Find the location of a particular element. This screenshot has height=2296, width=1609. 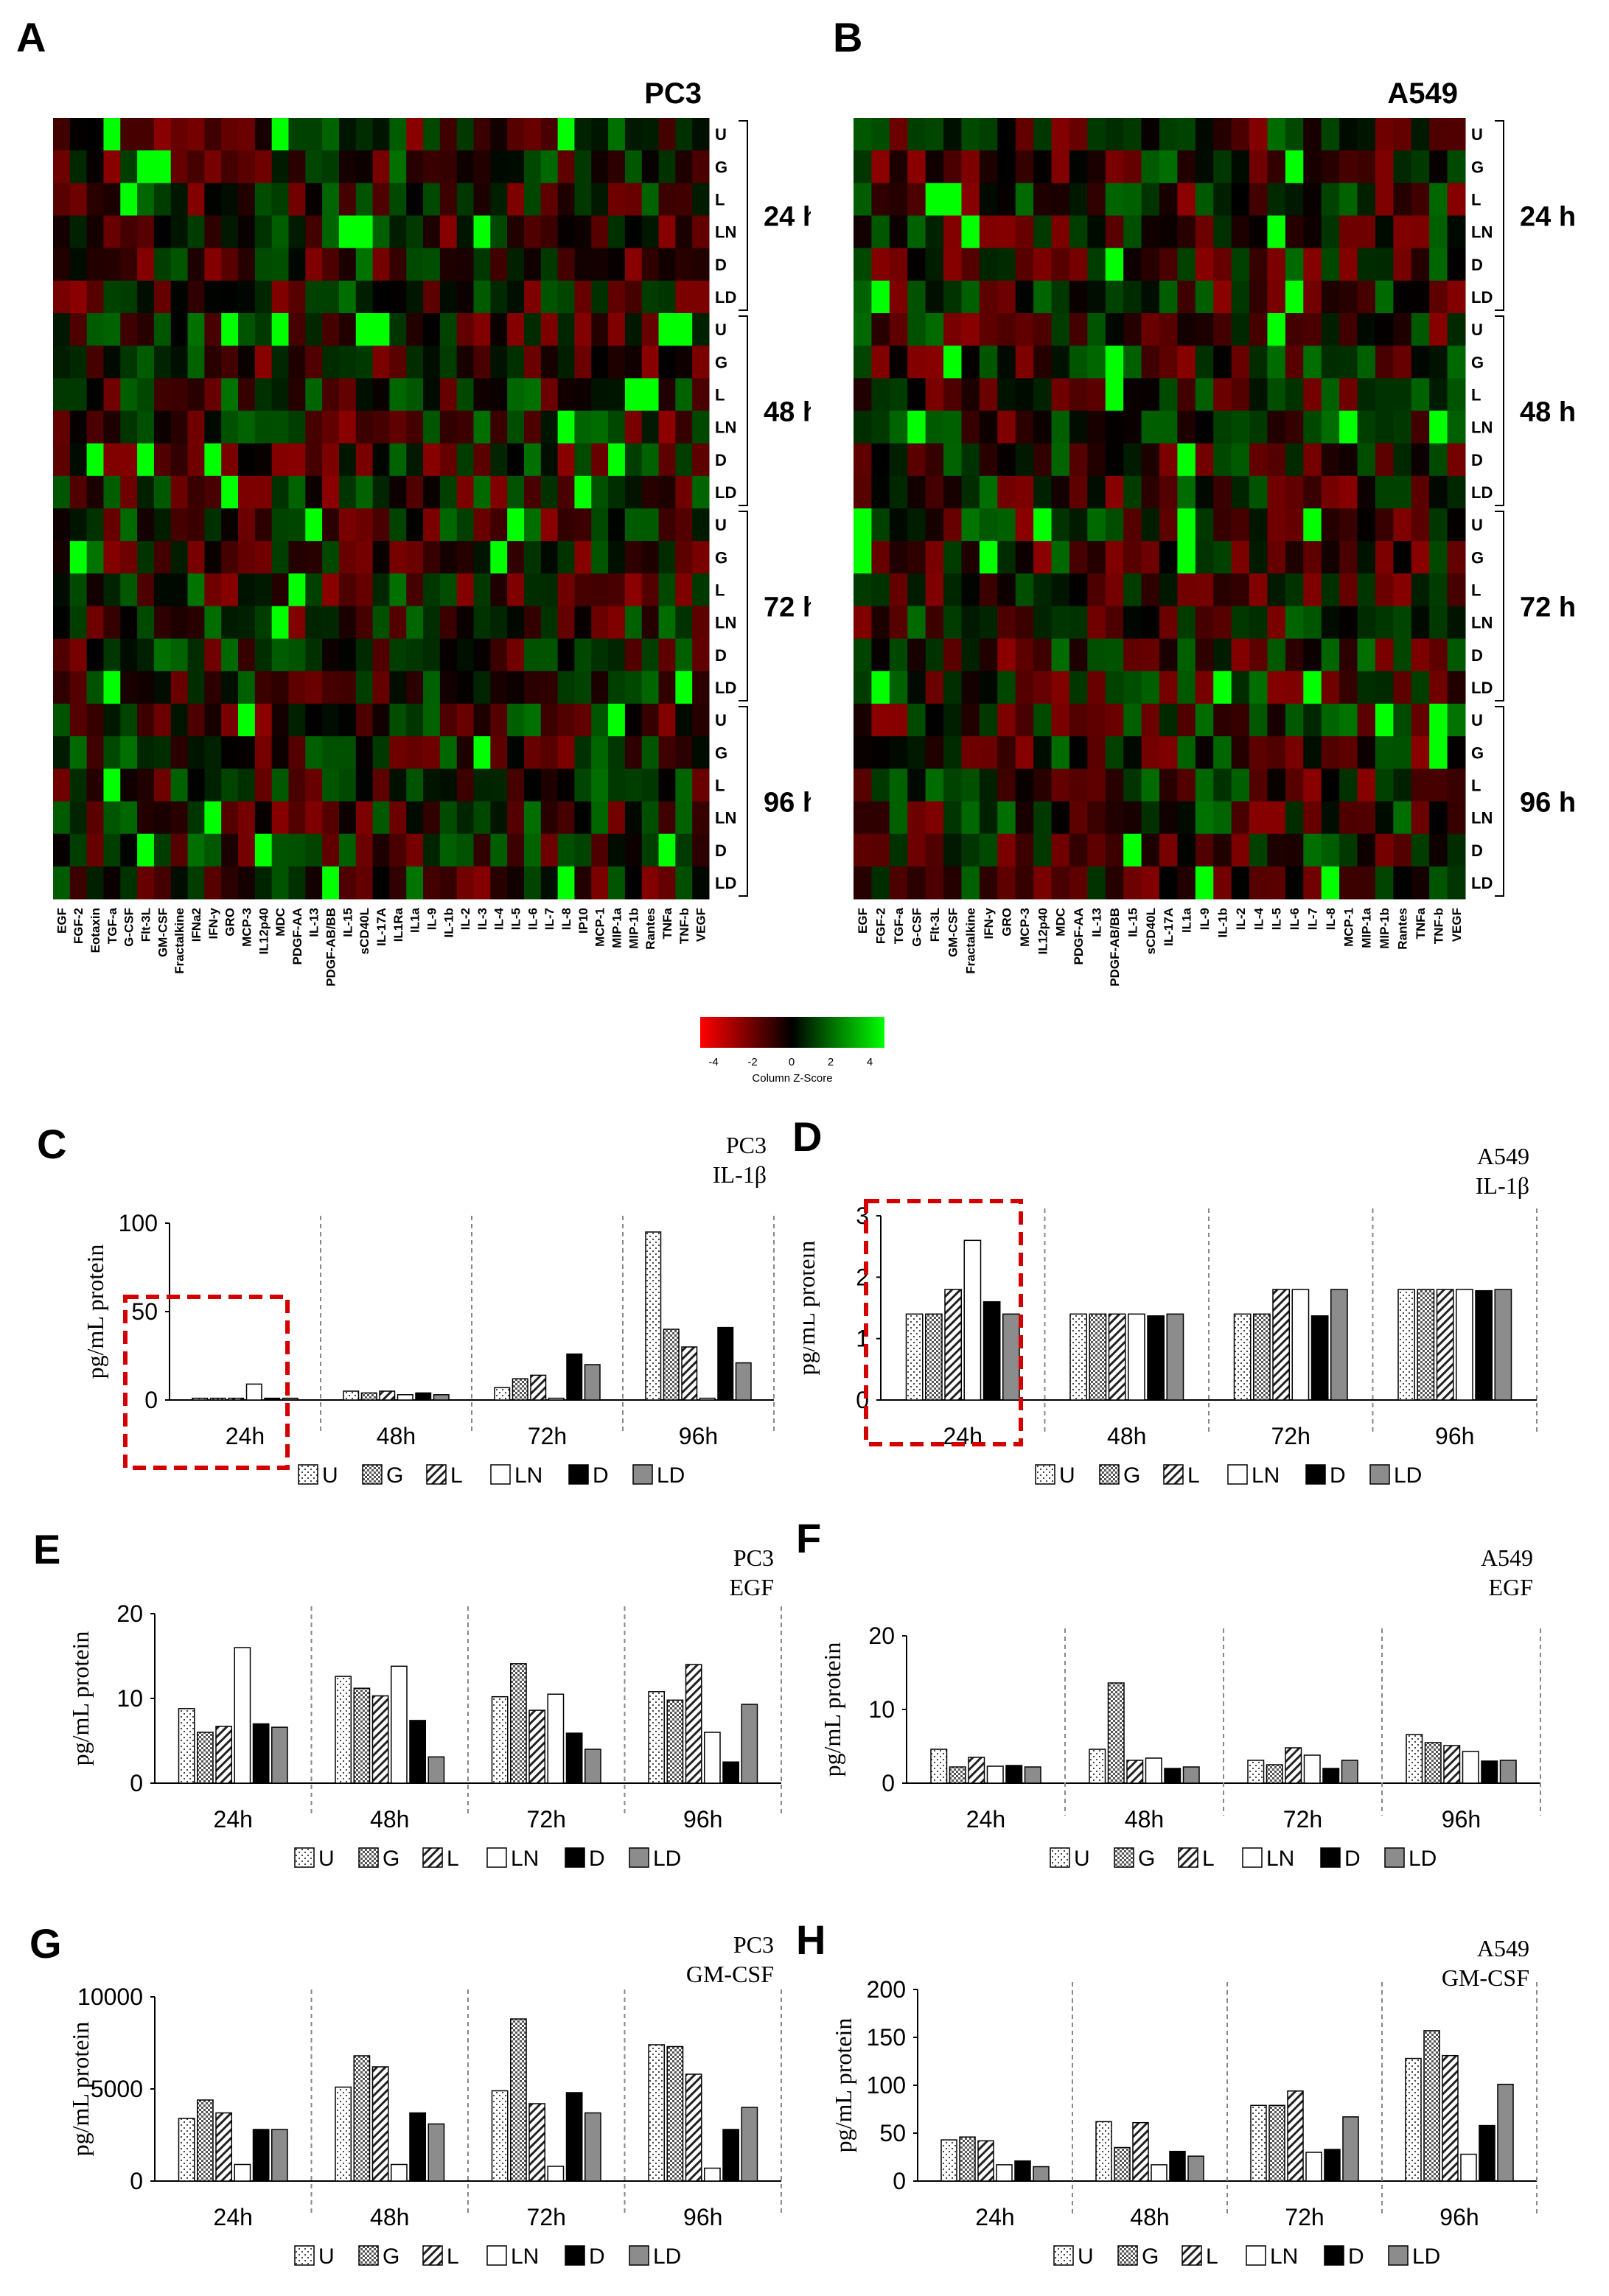

group-bracket is located at coordinates (743, 801).